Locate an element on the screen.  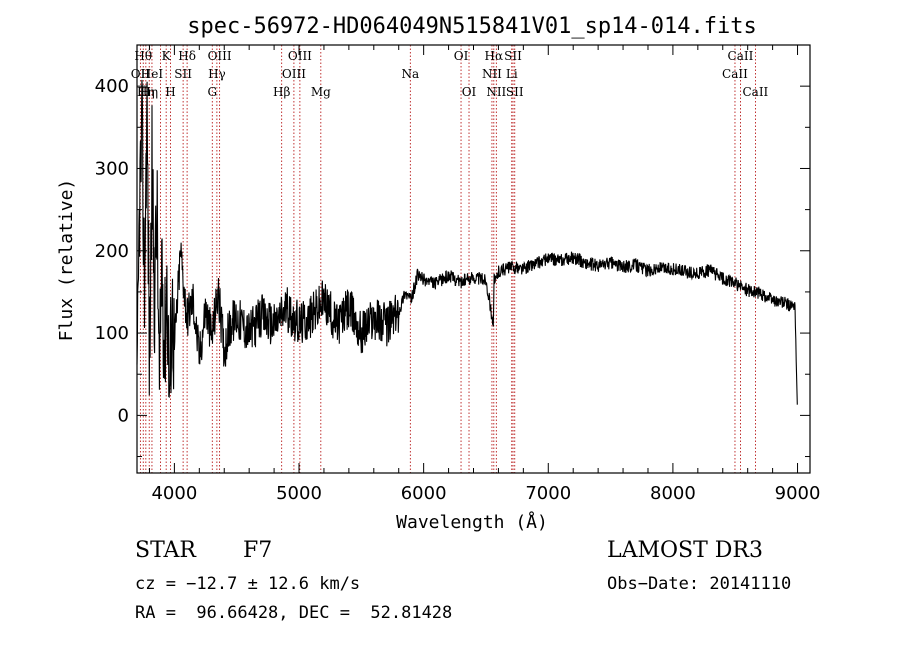
line-marker-label: Hβ is located at coordinates (281, 92).